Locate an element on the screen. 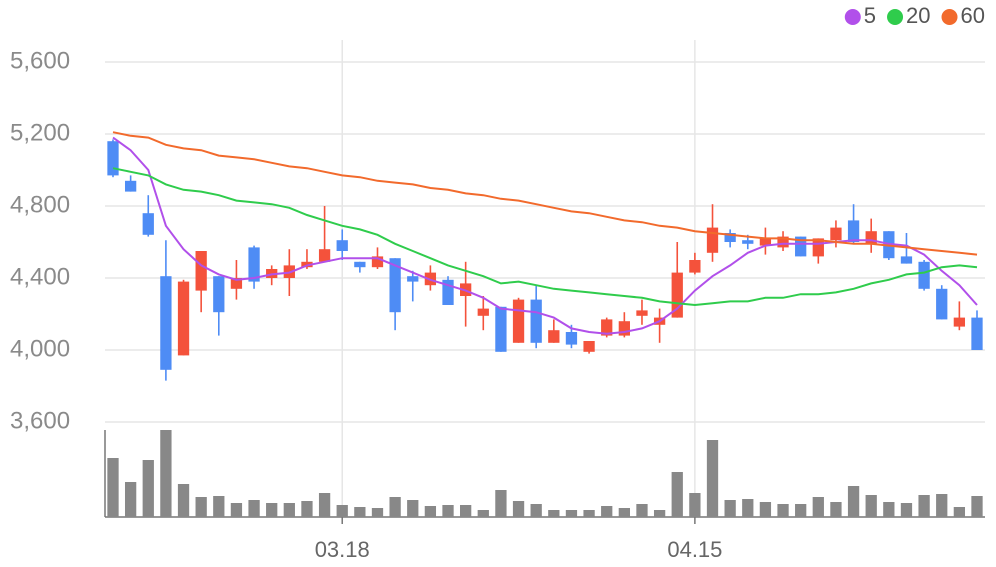 This screenshot has width=996, height=567. y-tick-label: 5,200 is located at coordinates (40, 132).